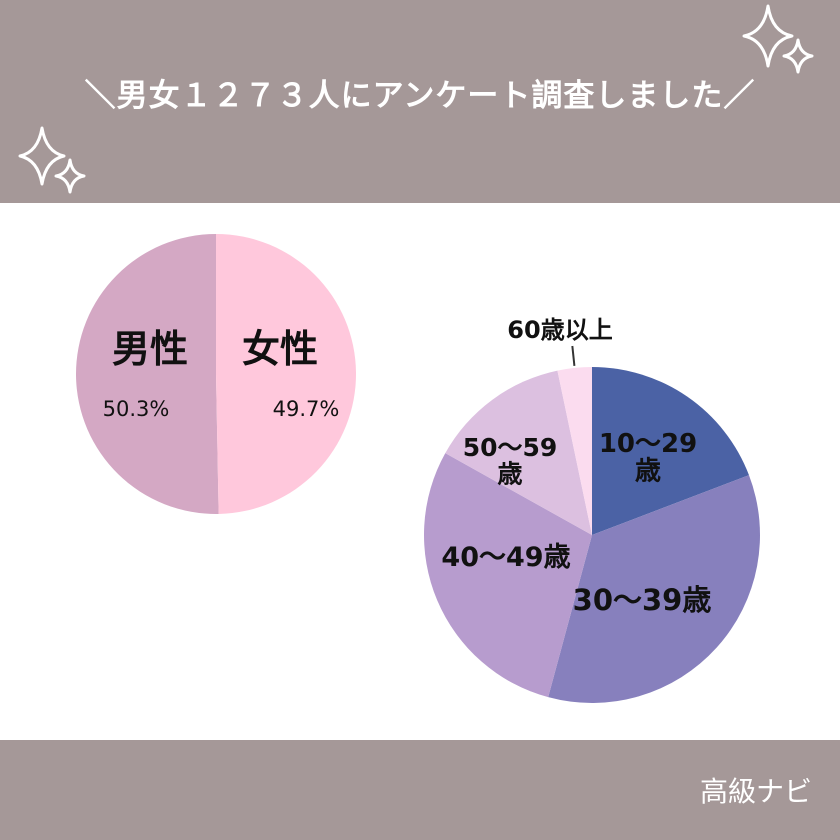 This screenshot has height=840, width=840. I want to click on slice-label: 40〜49歳, so click(505, 557).